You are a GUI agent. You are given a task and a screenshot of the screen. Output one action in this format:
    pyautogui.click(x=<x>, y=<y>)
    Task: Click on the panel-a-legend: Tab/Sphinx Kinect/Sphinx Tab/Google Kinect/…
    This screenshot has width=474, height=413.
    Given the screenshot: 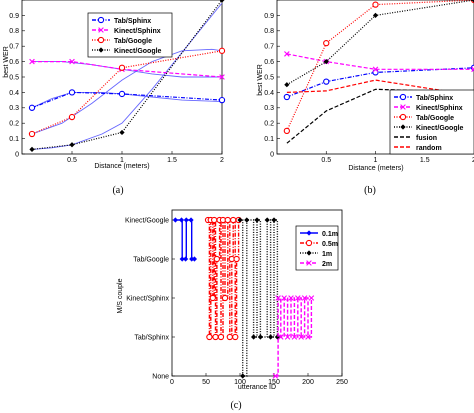 What is the action you would take?
    pyautogui.click(x=130, y=35)
    